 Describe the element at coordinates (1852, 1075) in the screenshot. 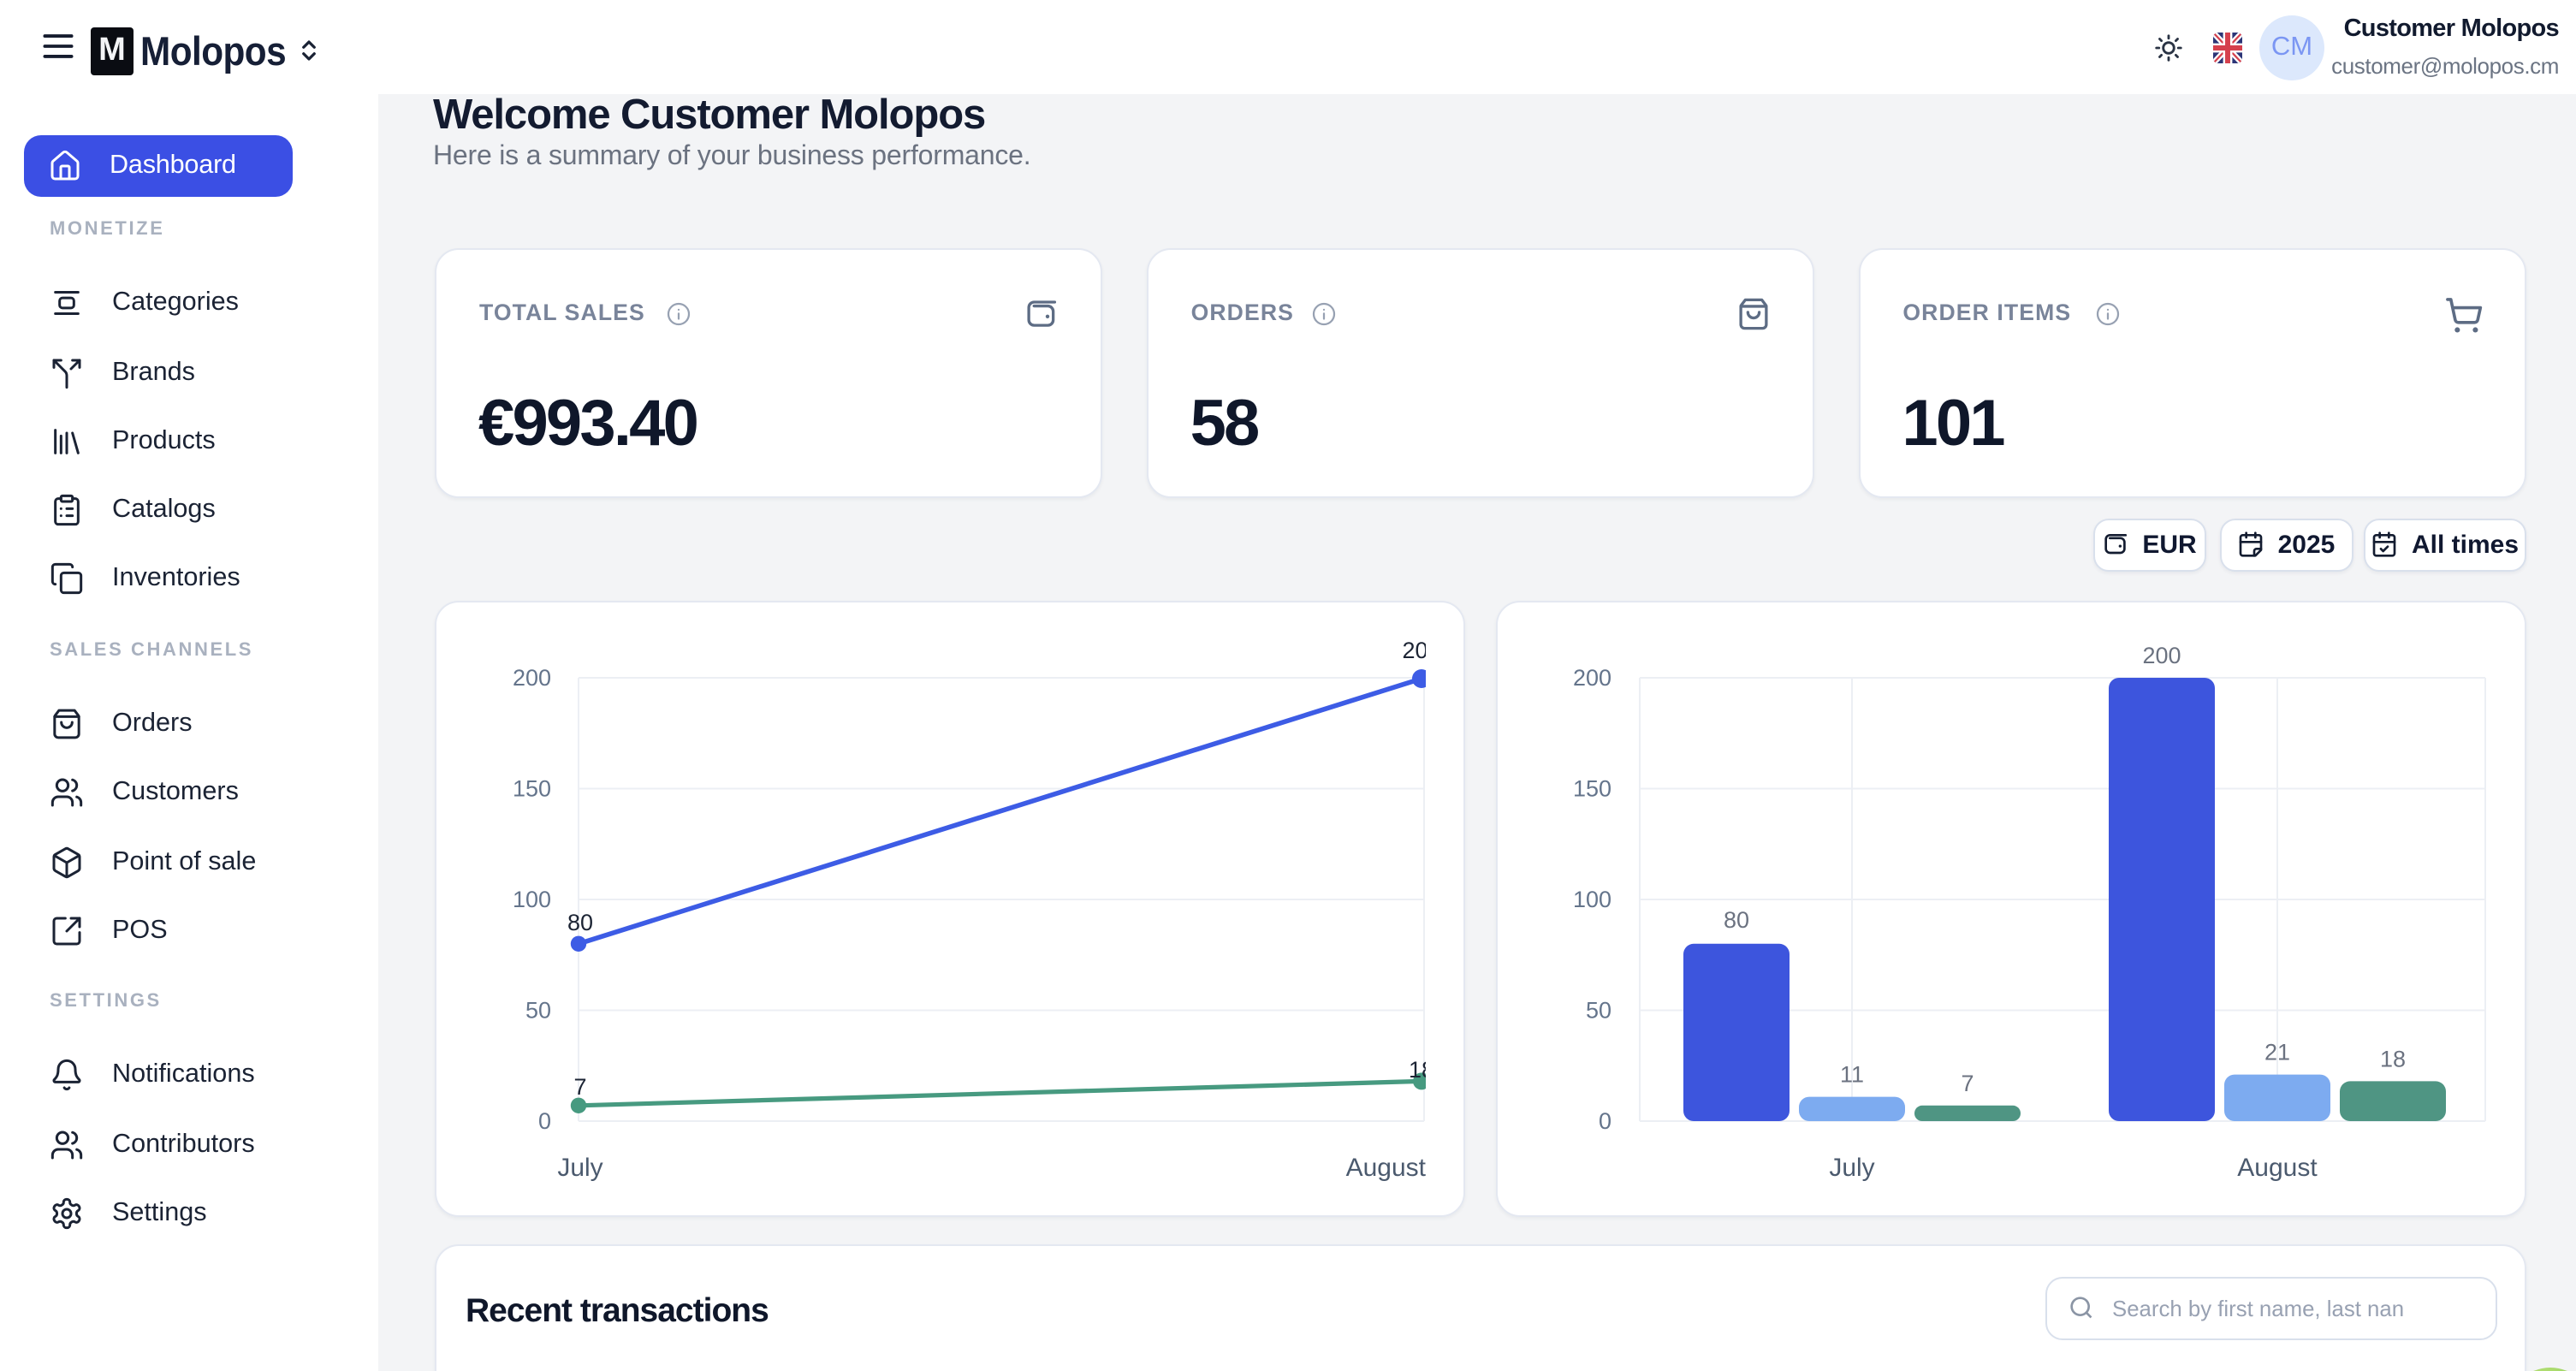

I see `svg-text: 11` at that location.